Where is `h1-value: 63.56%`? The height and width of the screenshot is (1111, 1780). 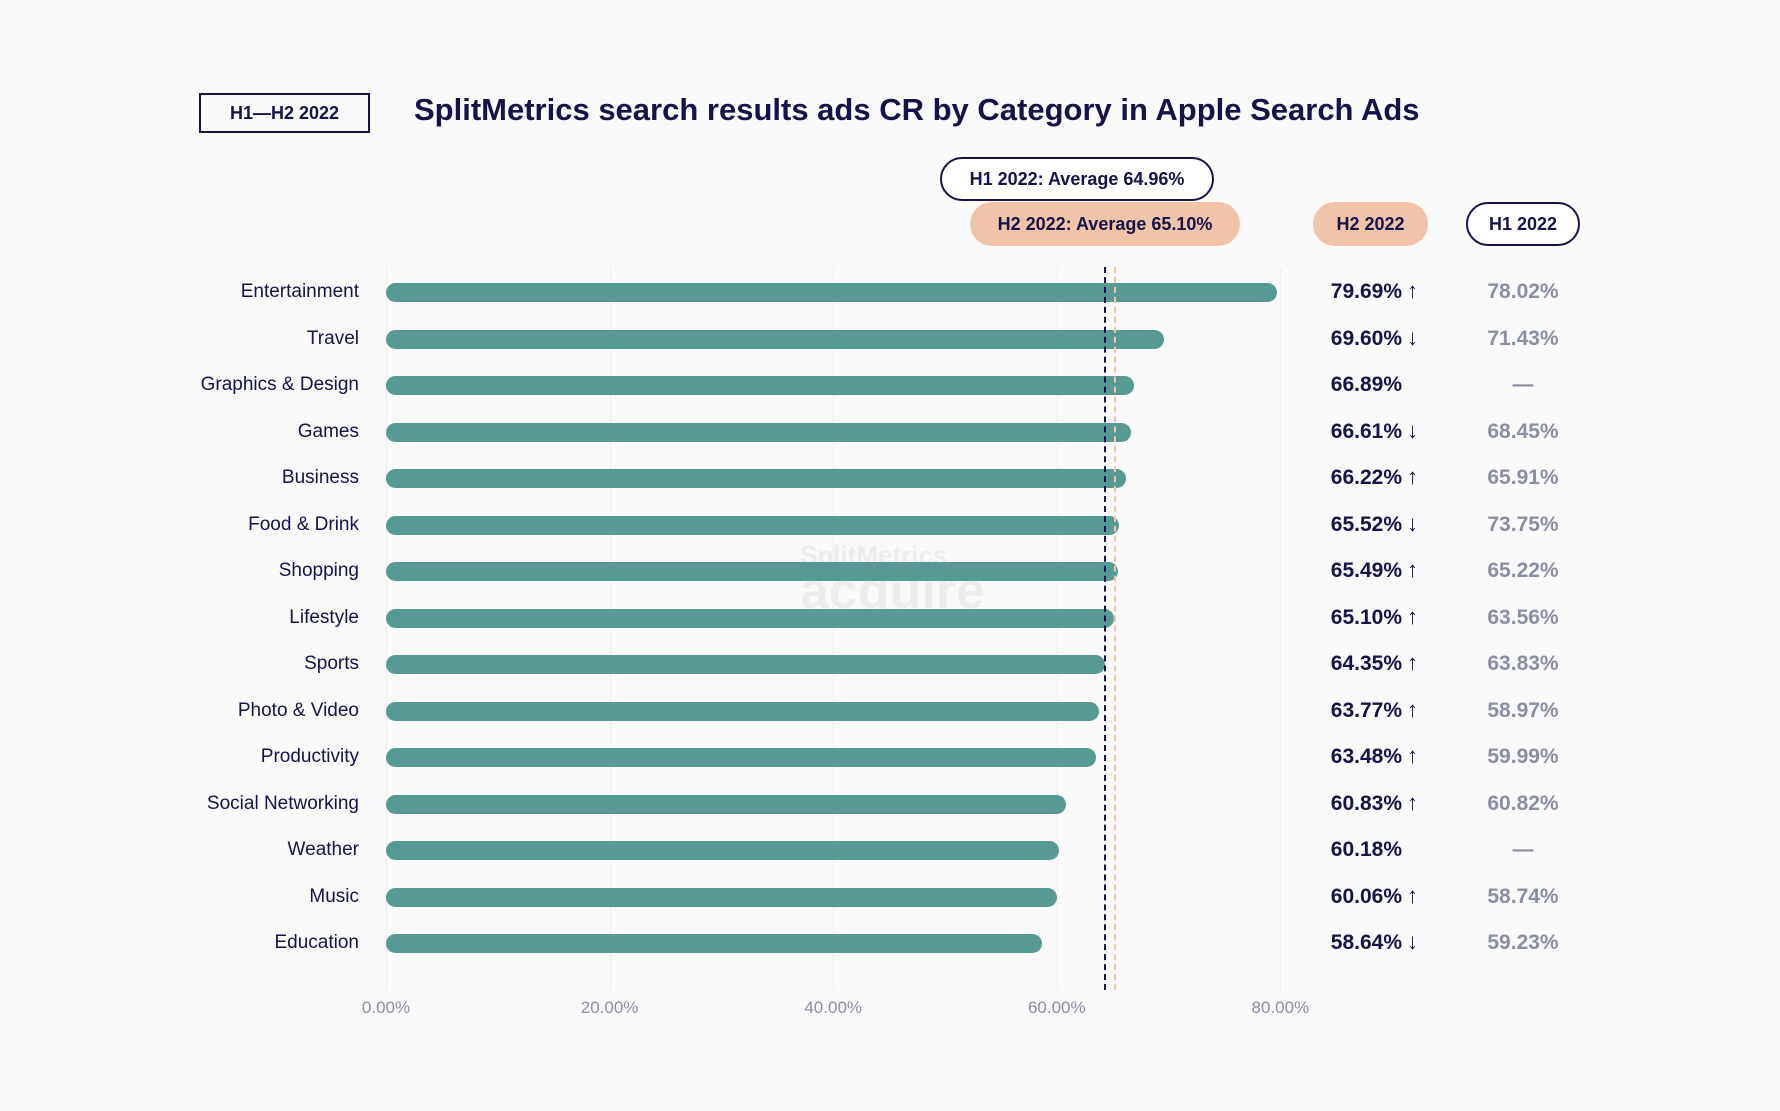 h1-value: 63.56% is located at coordinates (1523, 617).